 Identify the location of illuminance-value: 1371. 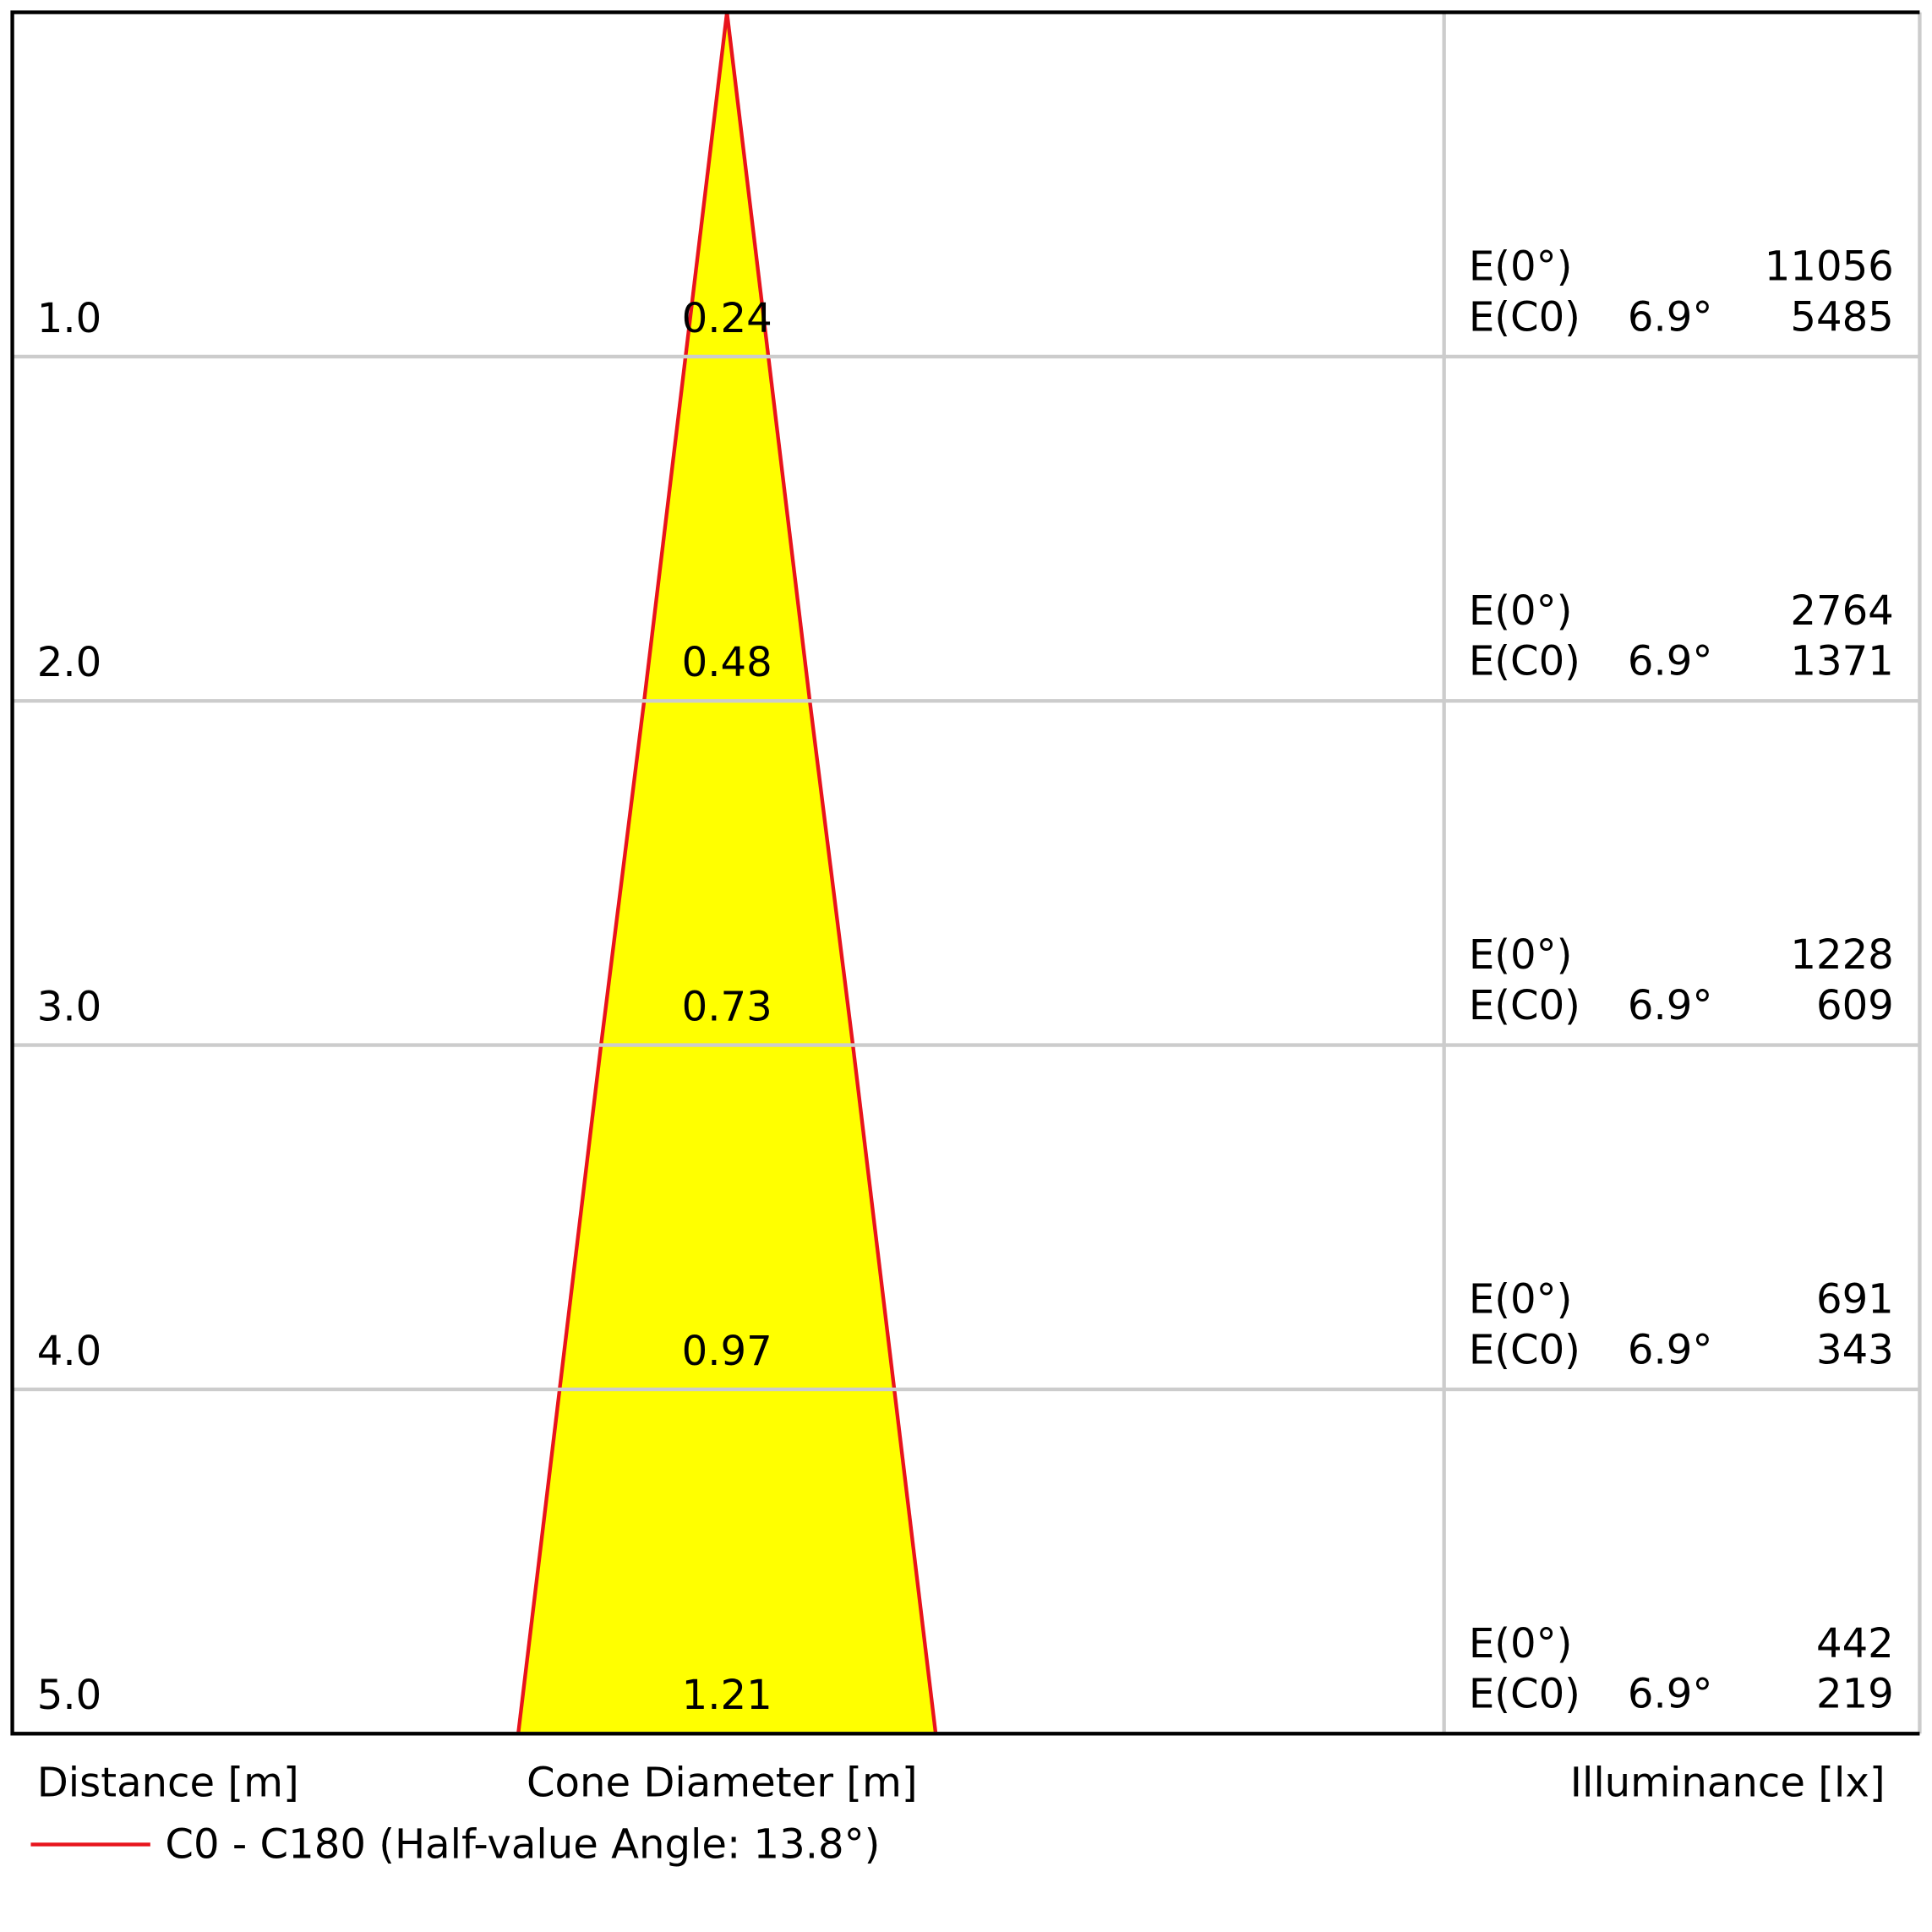
(1841, 661).